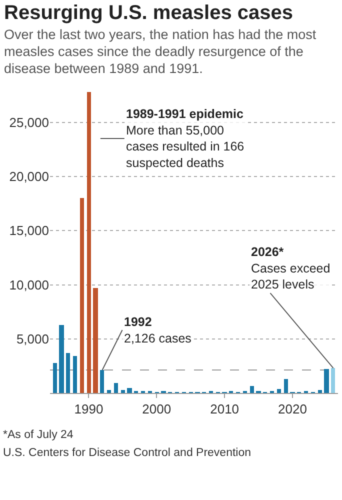  What do you see at coordinates (157, 408) in the screenshot?
I see `x-tick-label: 2000` at bounding box center [157, 408].